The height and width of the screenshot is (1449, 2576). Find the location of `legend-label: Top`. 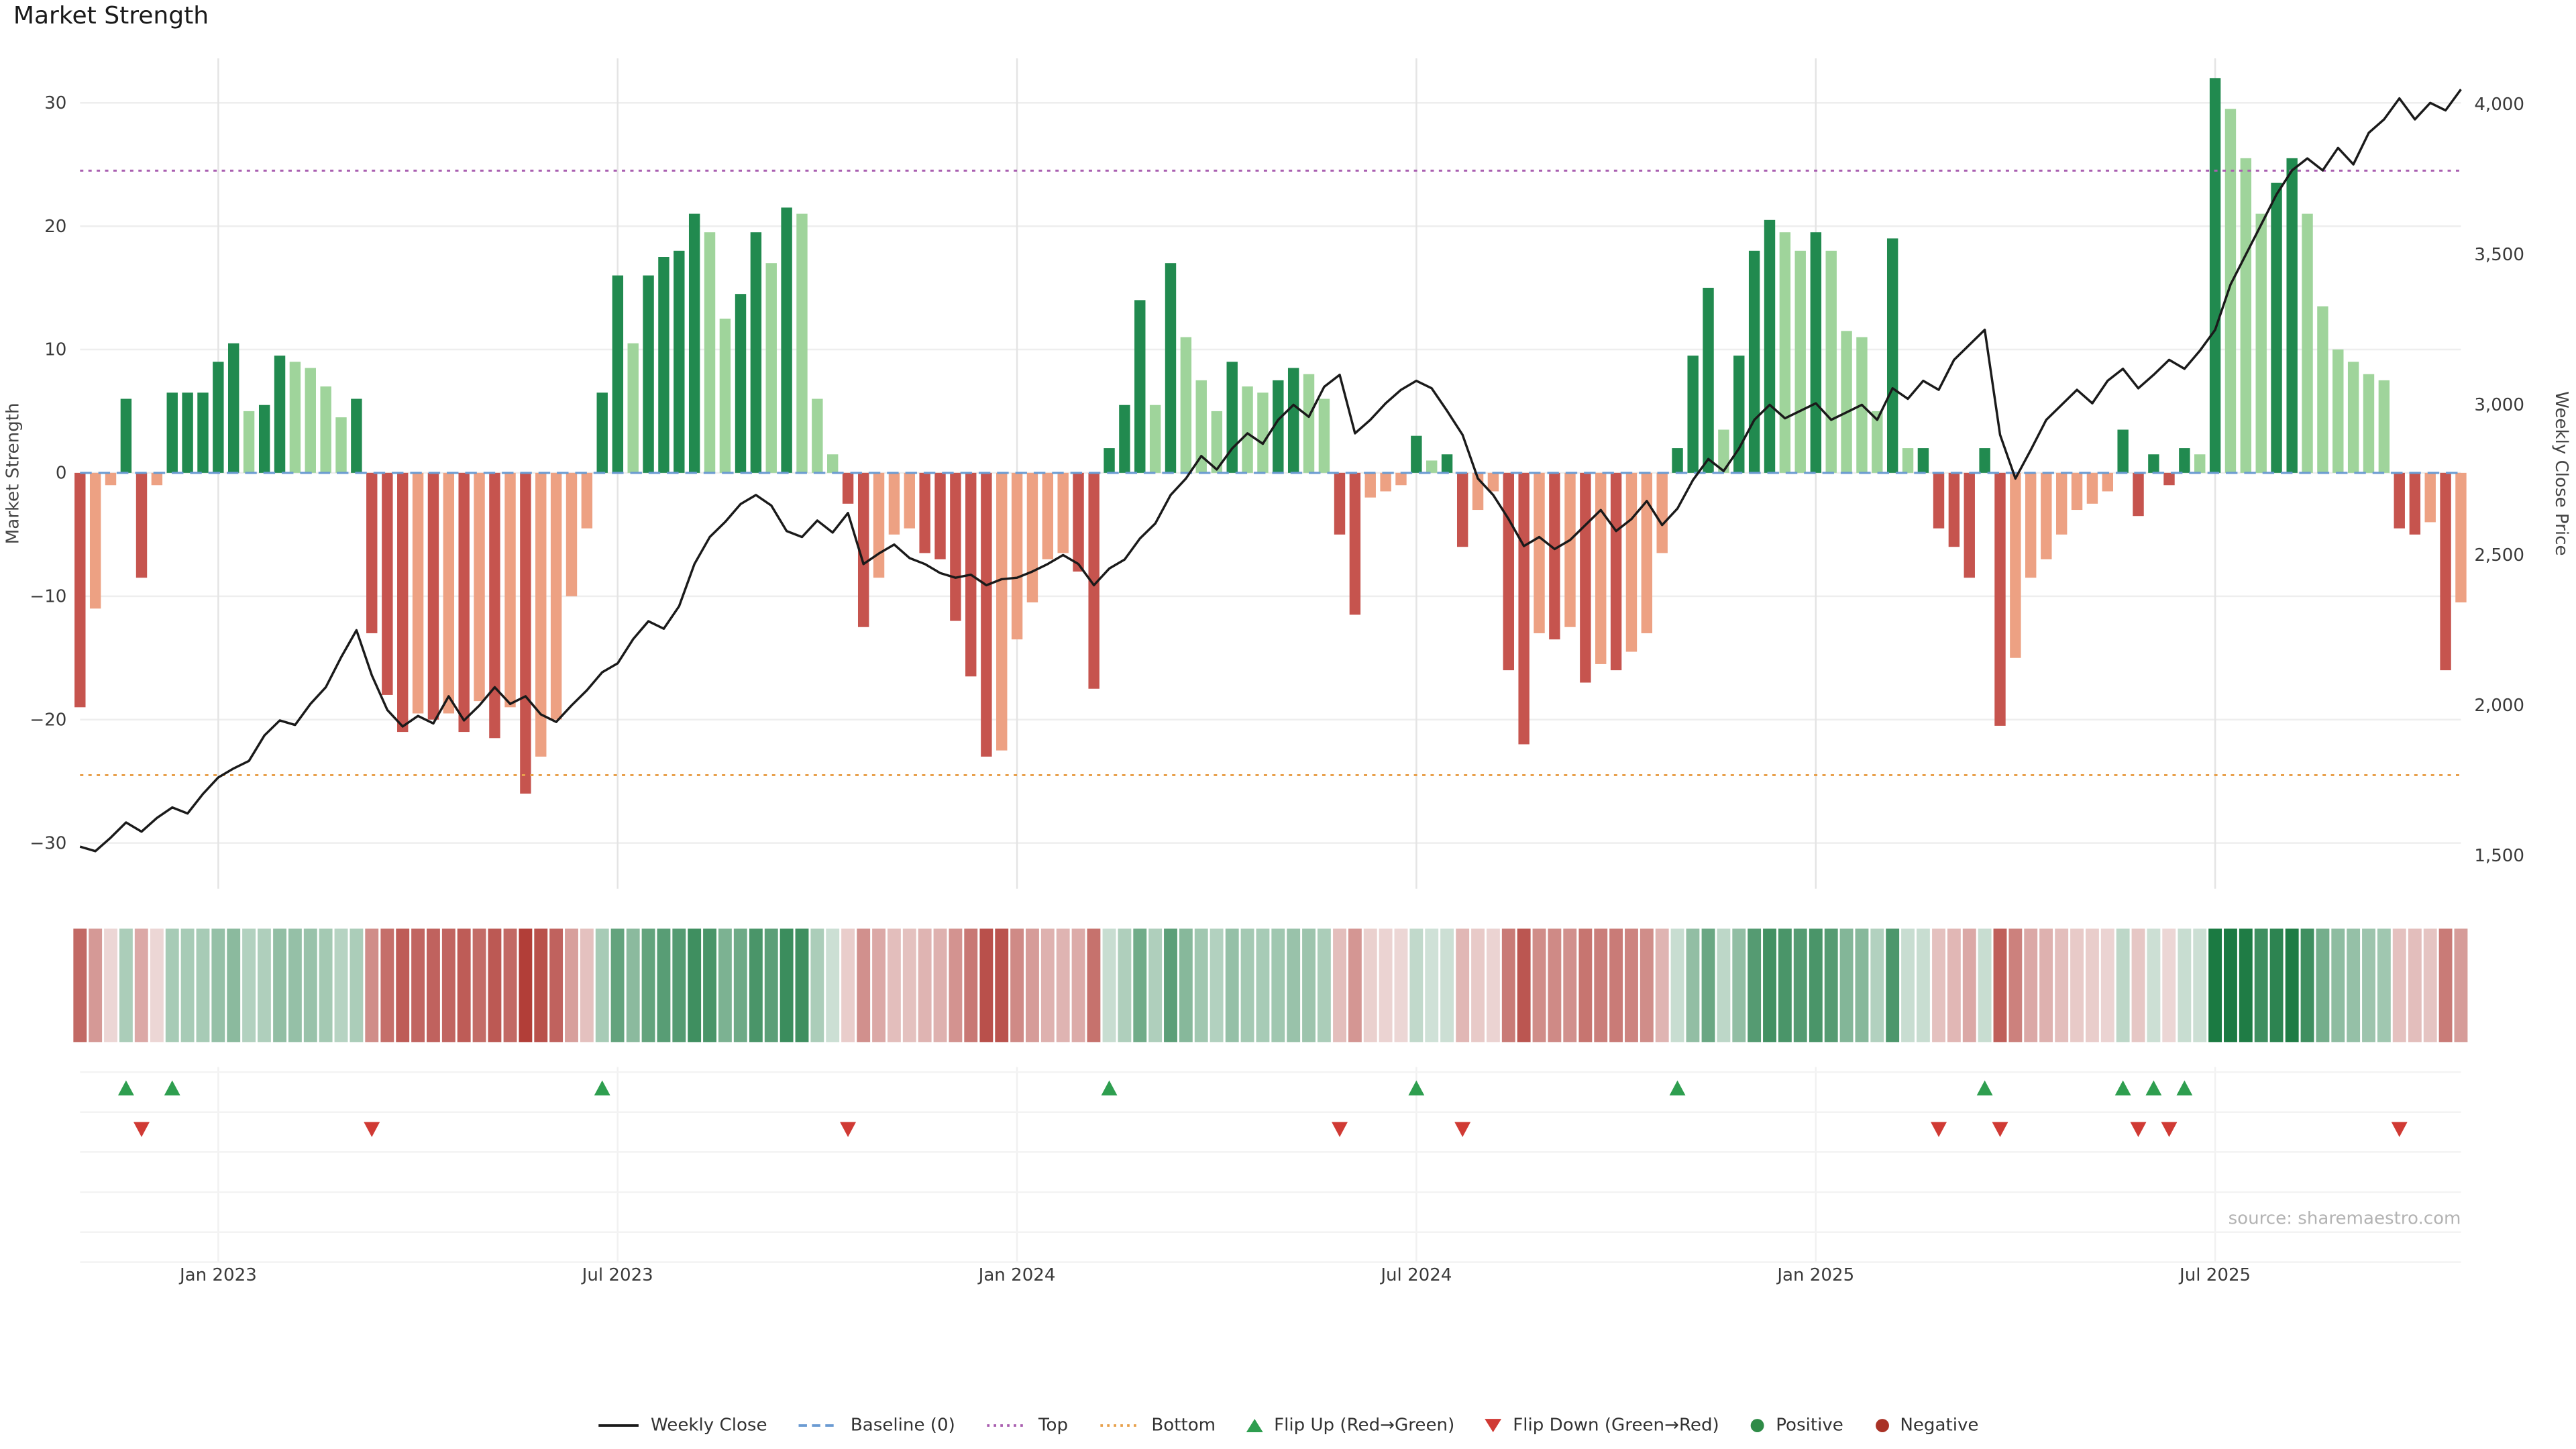

legend-label: Top is located at coordinates (1053, 1425).